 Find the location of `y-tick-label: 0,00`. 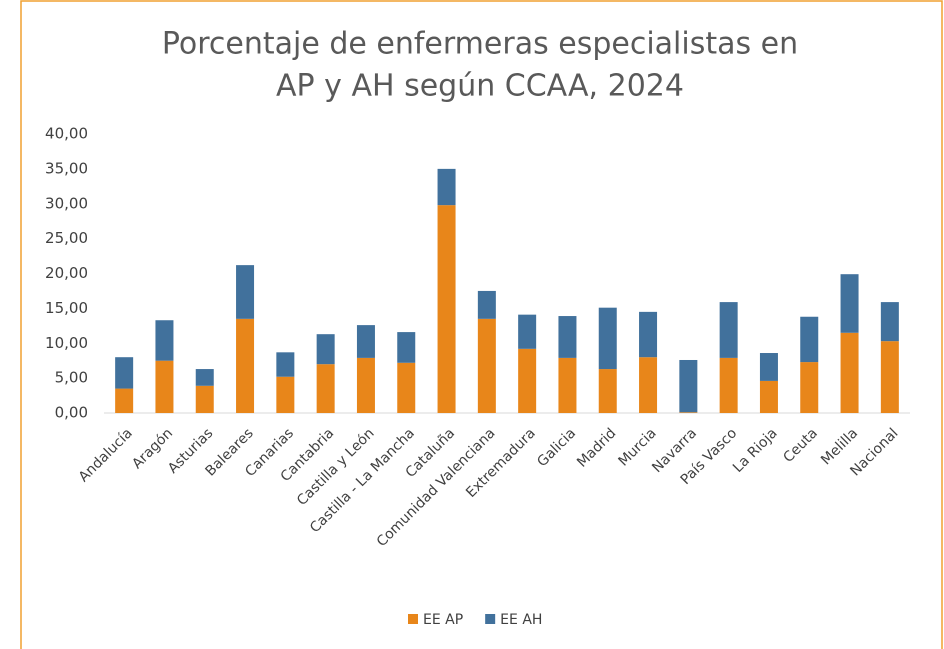

y-tick-label: 0,00 is located at coordinates (71, 413).